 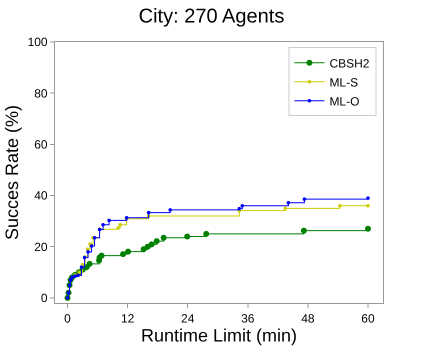 What do you see at coordinates (344, 101) in the screenshot?
I see `legend-label: ML-O` at bounding box center [344, 101].